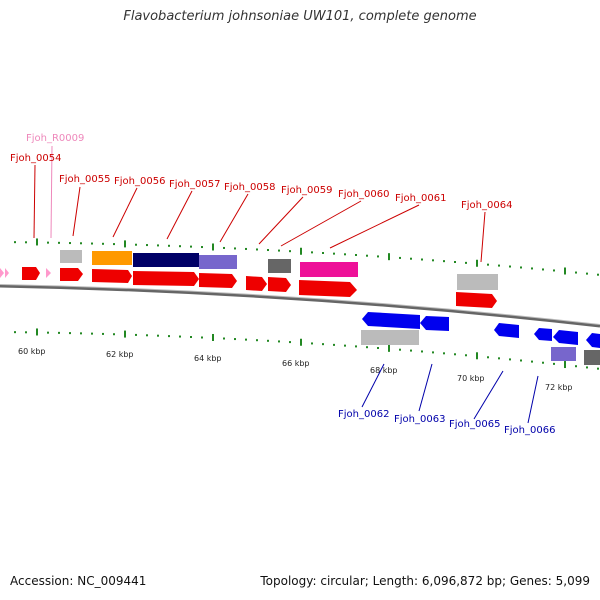 The image size is (600, 600). What do you see at coordinates (593, 340) in the screenshot?
I see `gene-arrow-edge` at bounding box center [593, 340].